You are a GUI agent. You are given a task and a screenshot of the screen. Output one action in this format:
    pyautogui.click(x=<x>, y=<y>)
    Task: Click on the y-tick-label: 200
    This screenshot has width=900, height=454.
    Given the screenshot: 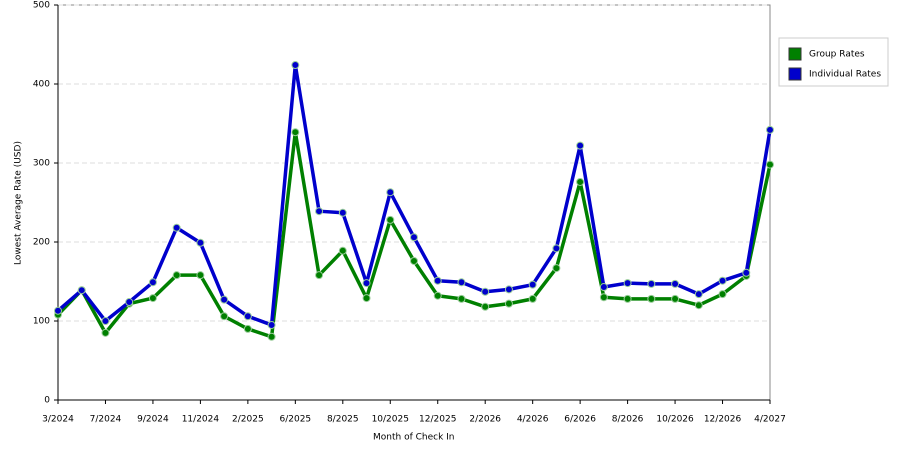 What is the action you would take?
    pyautogui.click(x=41, y=243)
    